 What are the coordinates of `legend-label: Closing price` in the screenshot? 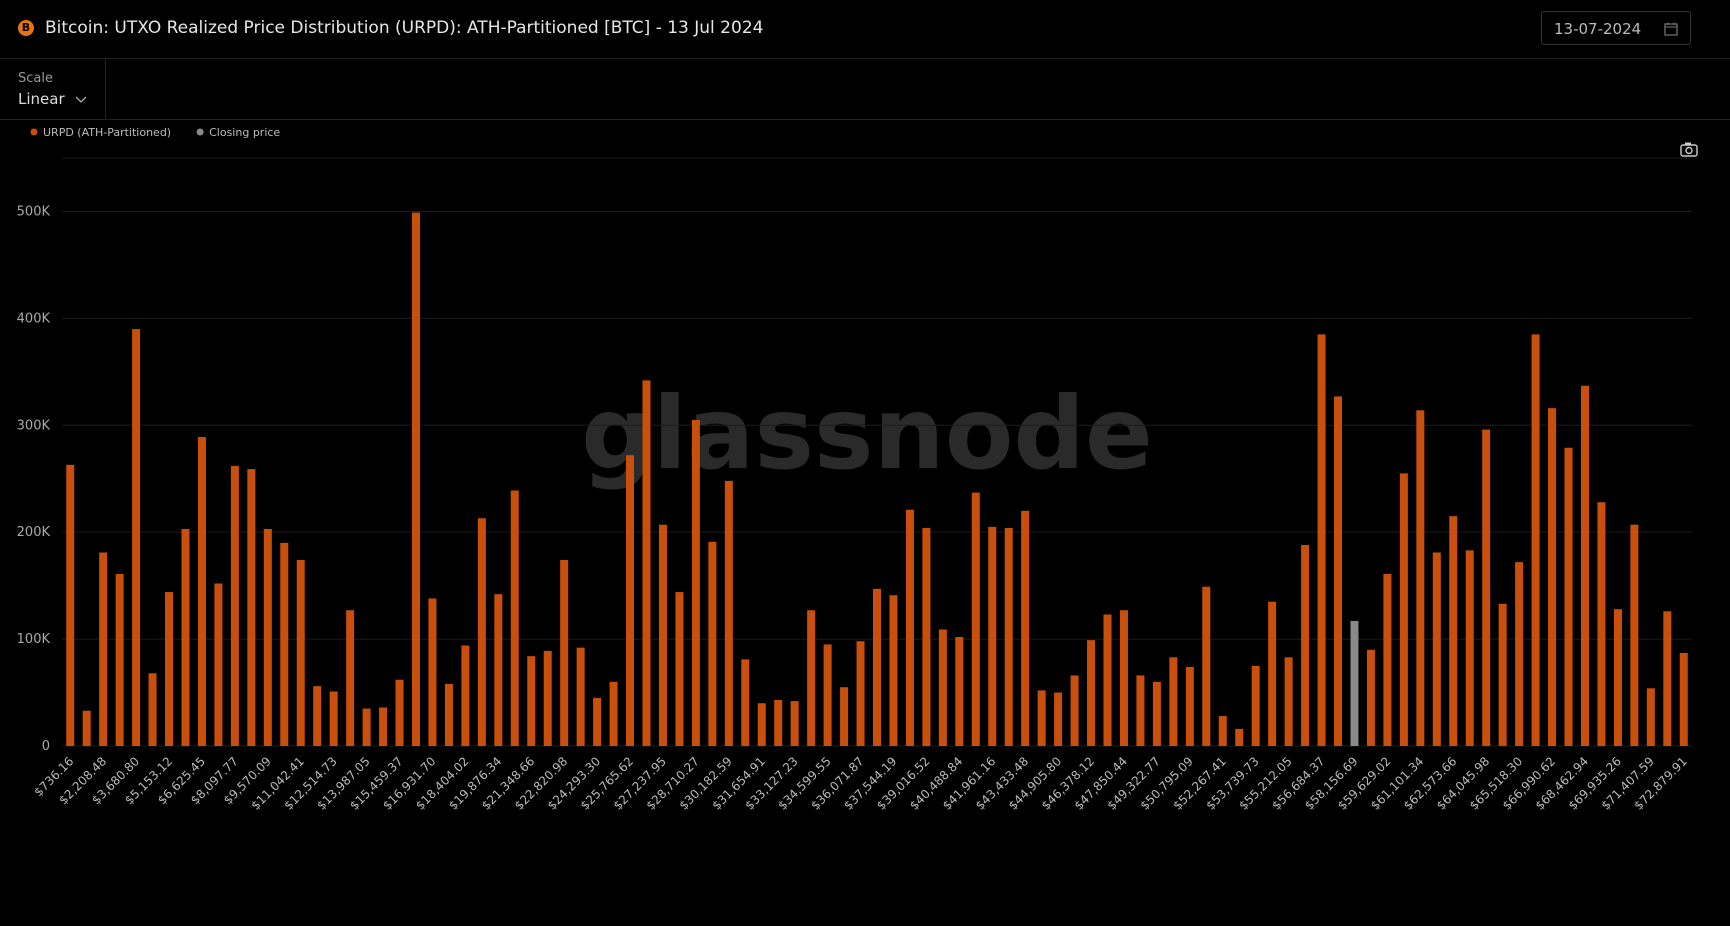 It's located at (244, 132).